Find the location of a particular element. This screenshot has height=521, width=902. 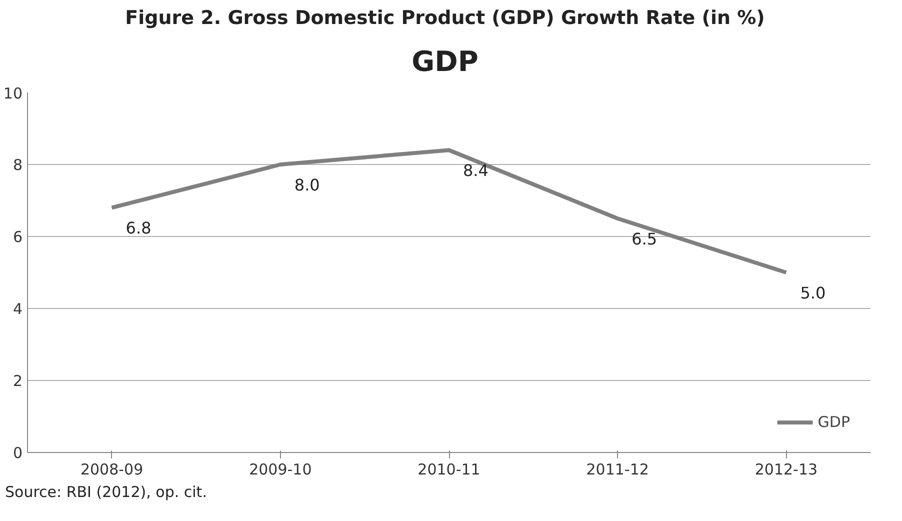

x-tick-label: 2011-12 is located at coordinates (617, 469).